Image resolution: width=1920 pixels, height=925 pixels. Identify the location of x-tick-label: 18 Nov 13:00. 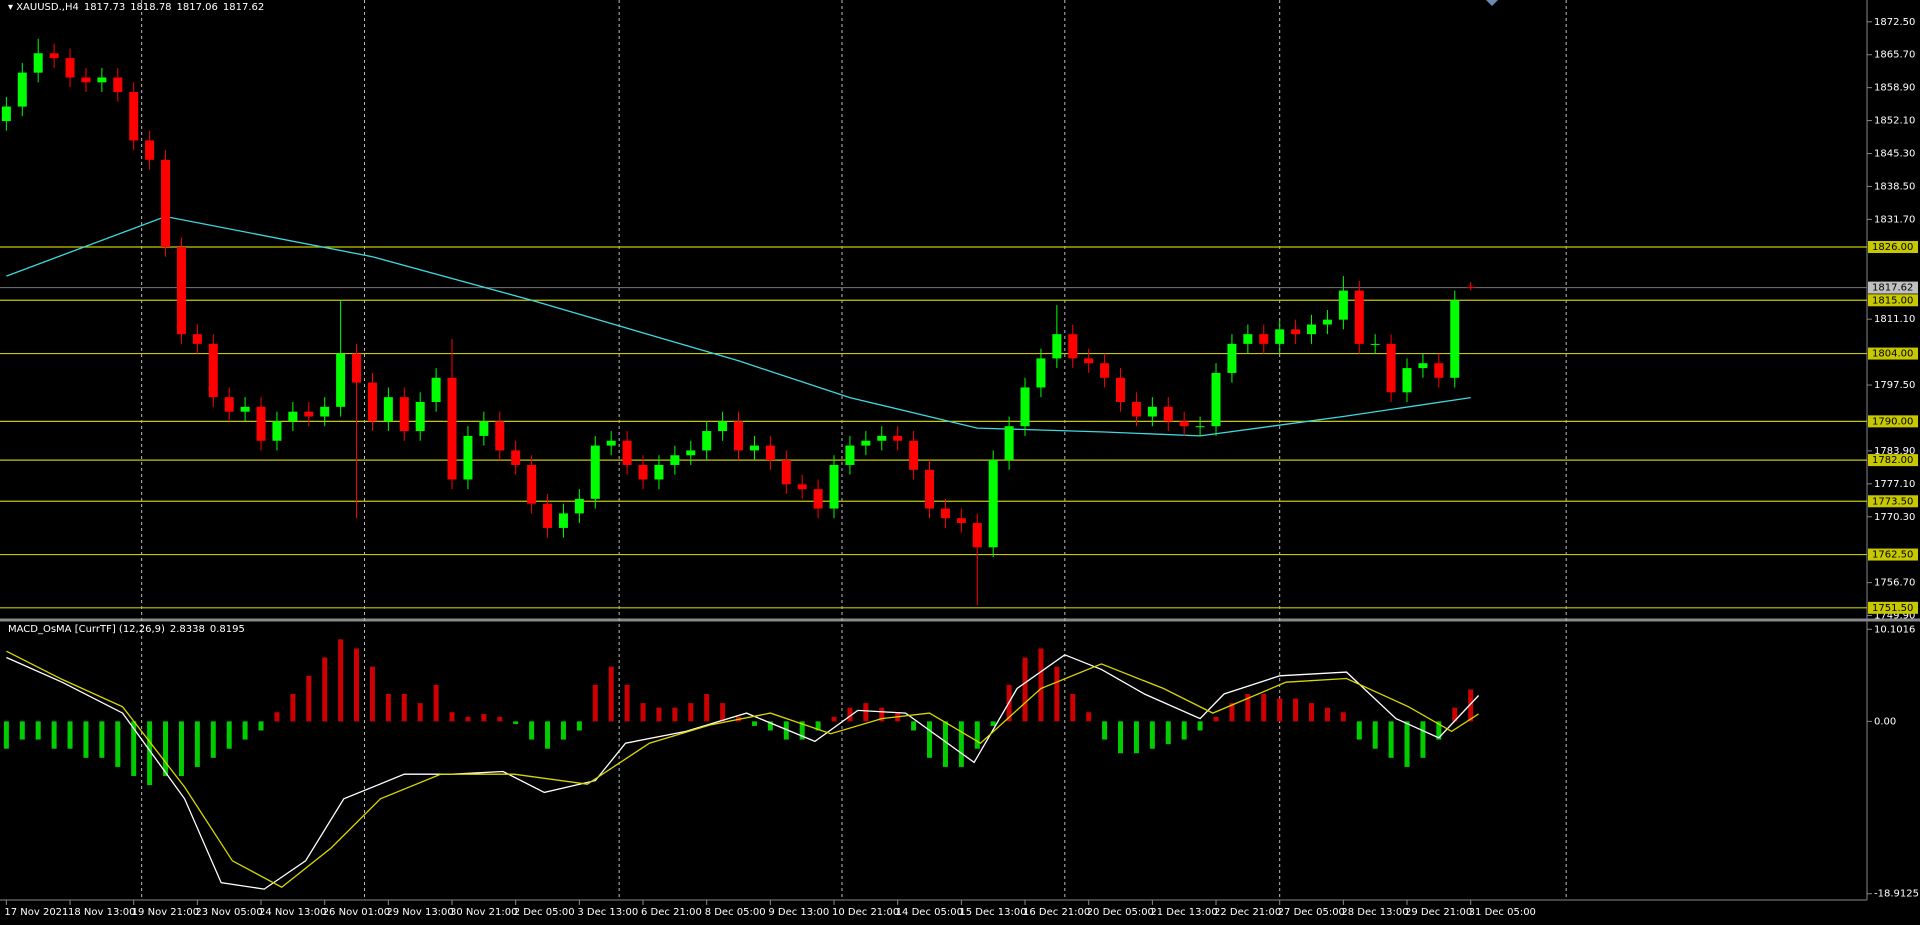
(101, 912).